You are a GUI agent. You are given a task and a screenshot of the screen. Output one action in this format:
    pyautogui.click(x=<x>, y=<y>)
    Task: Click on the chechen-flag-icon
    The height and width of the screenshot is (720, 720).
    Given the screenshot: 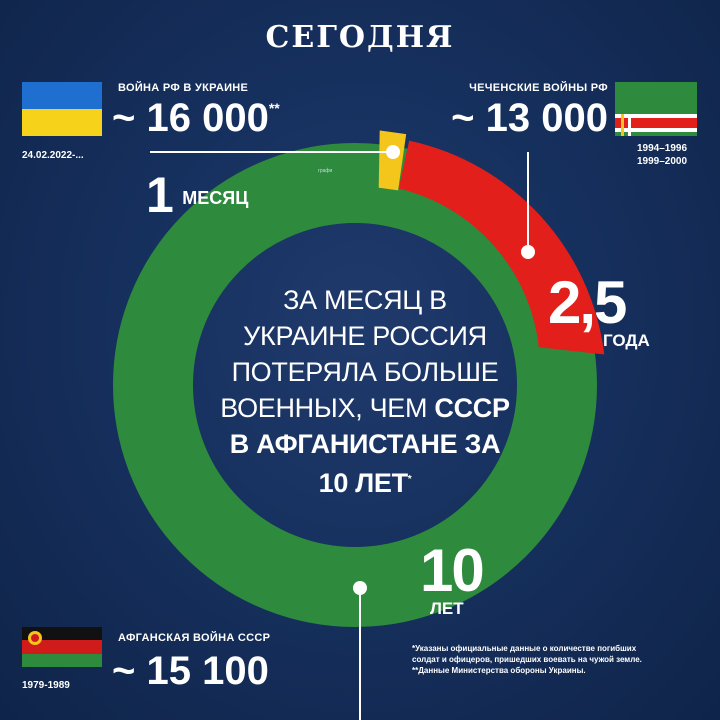 What is the action you would take?
    pyautogui.click(x=656, y=109)
    